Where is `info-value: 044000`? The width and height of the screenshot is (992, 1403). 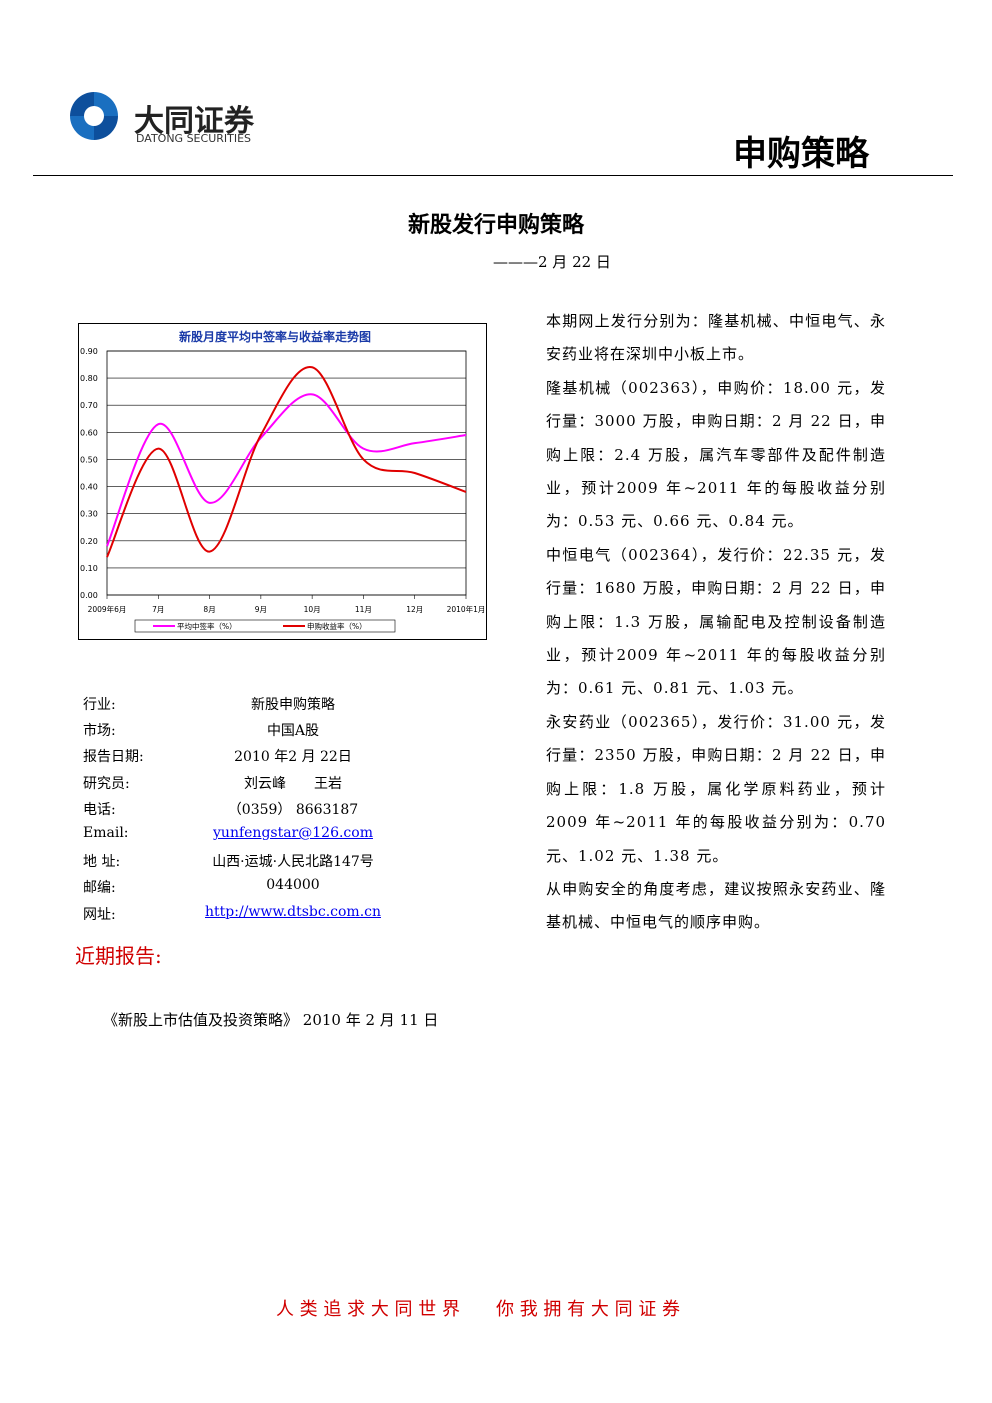
info-value: 044000 is located at coordinates (293, 885).